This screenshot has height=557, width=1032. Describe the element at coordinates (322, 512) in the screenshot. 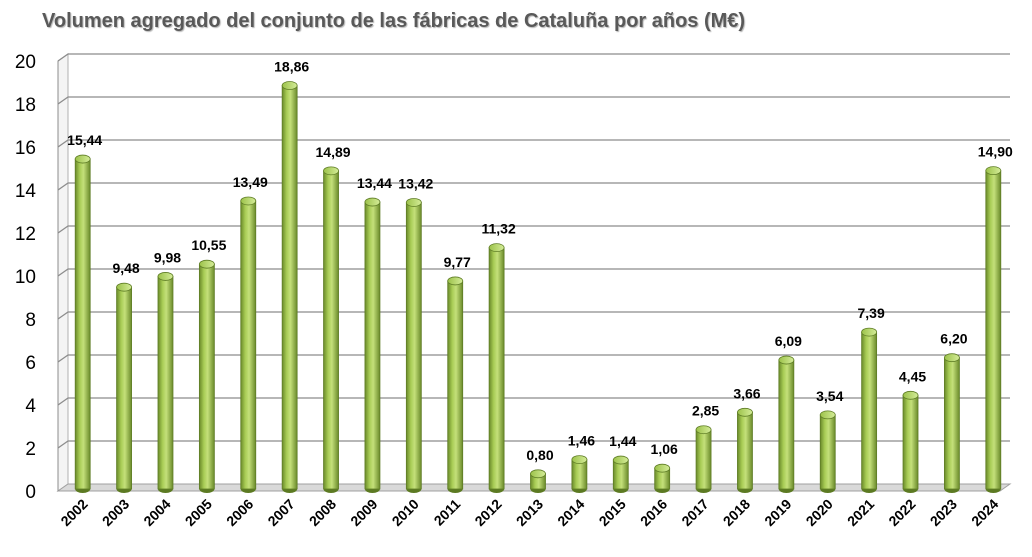

I see `x-tick-label: 2008` at that location.